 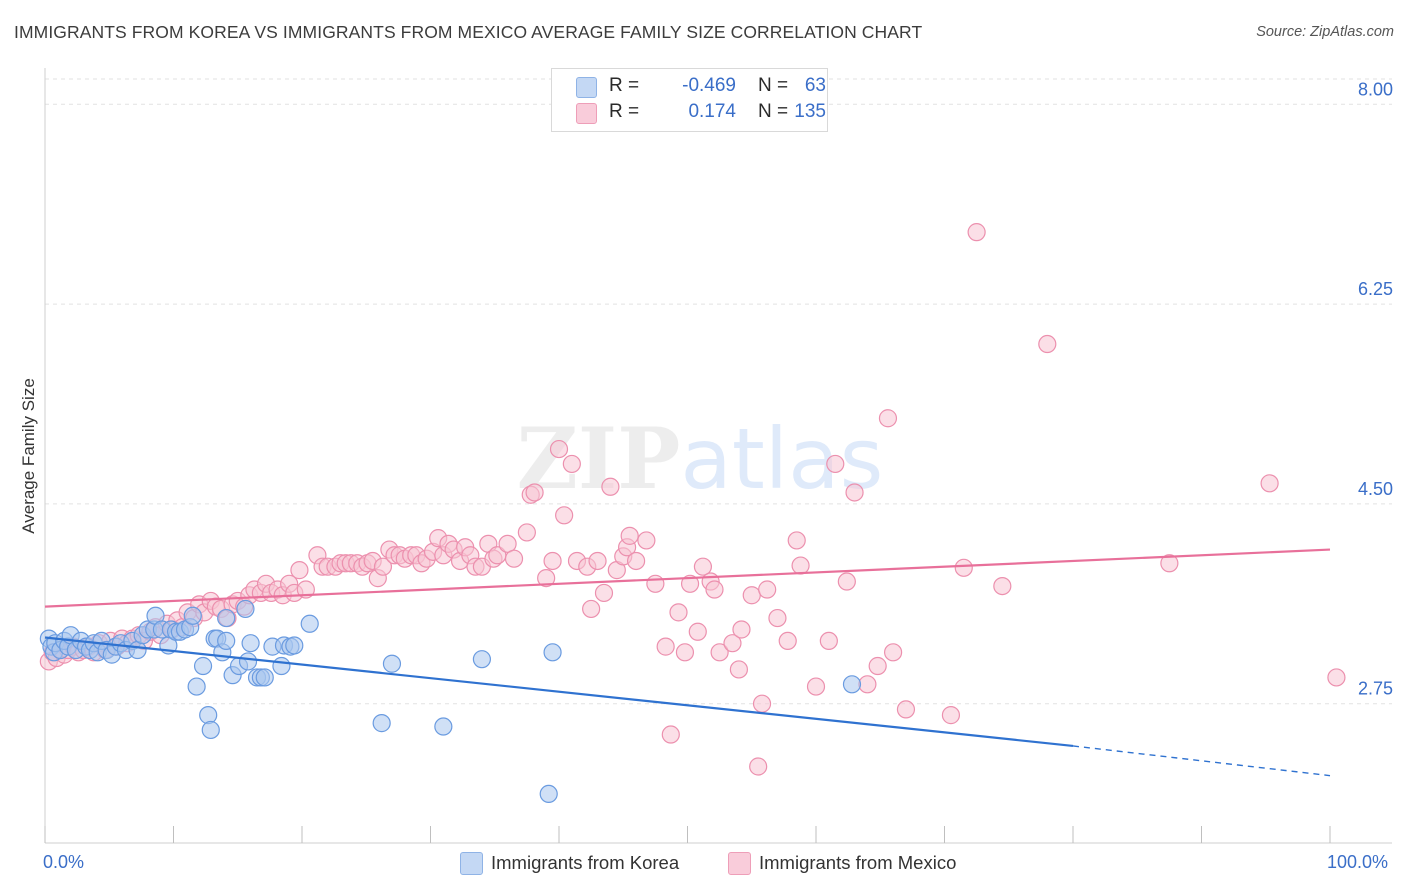 What do you see at coordinates (810, 111) in the screenshot?
I see `n-value: 135` at bounding box center [810, 111].